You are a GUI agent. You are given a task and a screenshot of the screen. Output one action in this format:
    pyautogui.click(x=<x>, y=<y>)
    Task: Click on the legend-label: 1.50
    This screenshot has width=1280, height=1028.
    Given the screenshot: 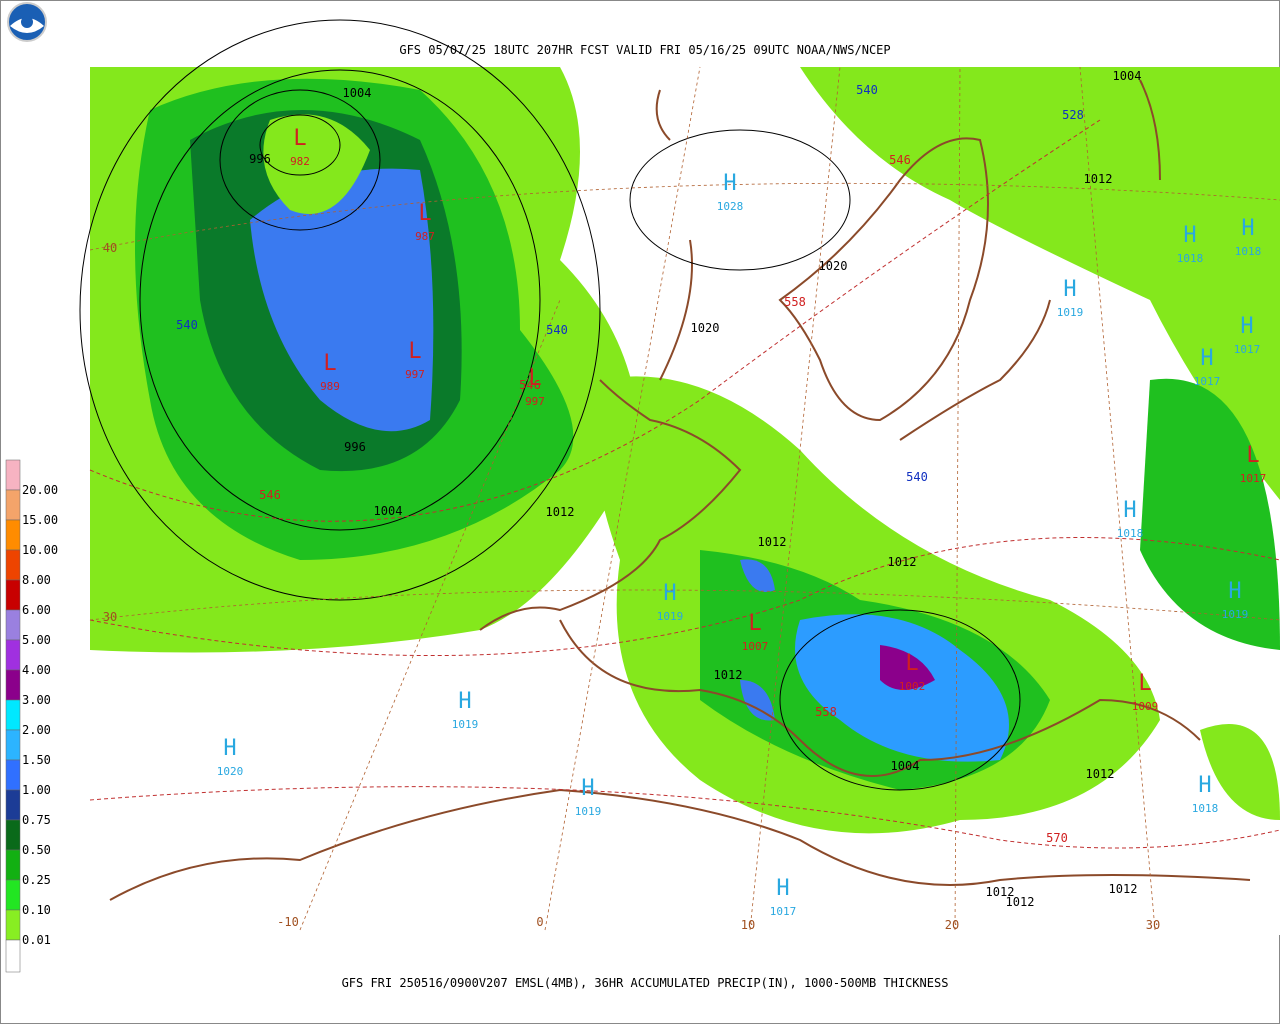 What is the action you would take?
    pyautogui.click(x=36, y=760)
    